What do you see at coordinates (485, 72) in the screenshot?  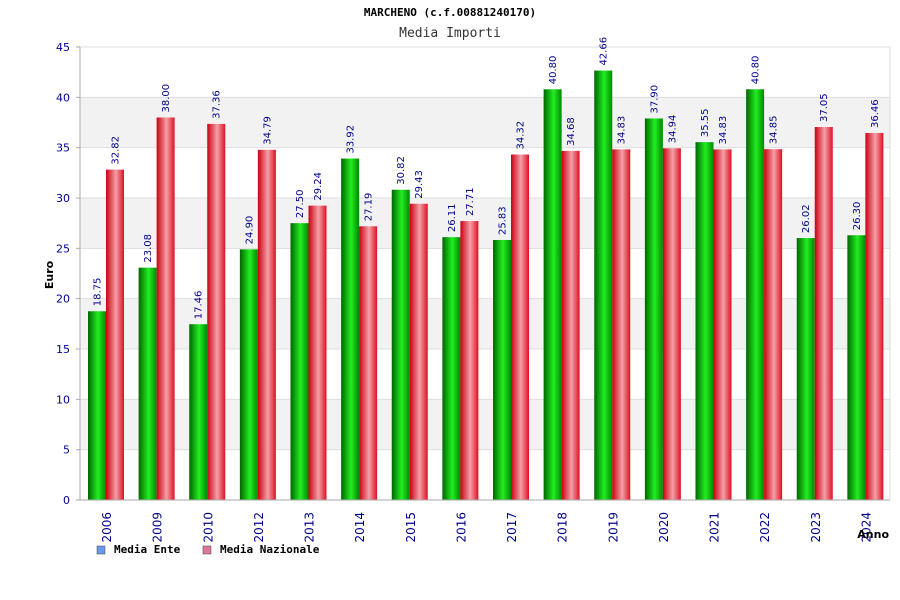 I see `grid-band` at bounding box center [485, 72].